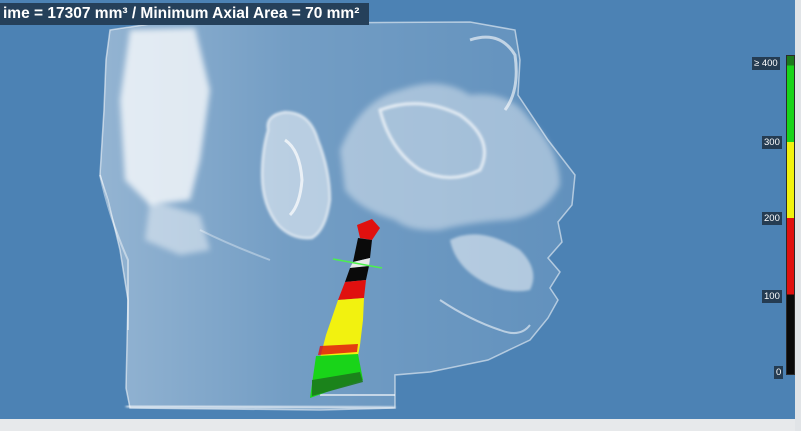  Describe the element at coordinates (362, 250) in the screenshot. I see `airway-black-upper` at that location.